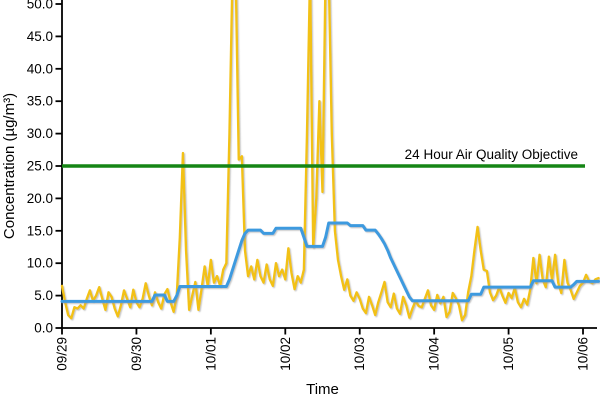 The image size is (600, 400). Describe the element at coordinates (136, 354) in the screenshot. I see `x-tick-label: 09/30` at that location.